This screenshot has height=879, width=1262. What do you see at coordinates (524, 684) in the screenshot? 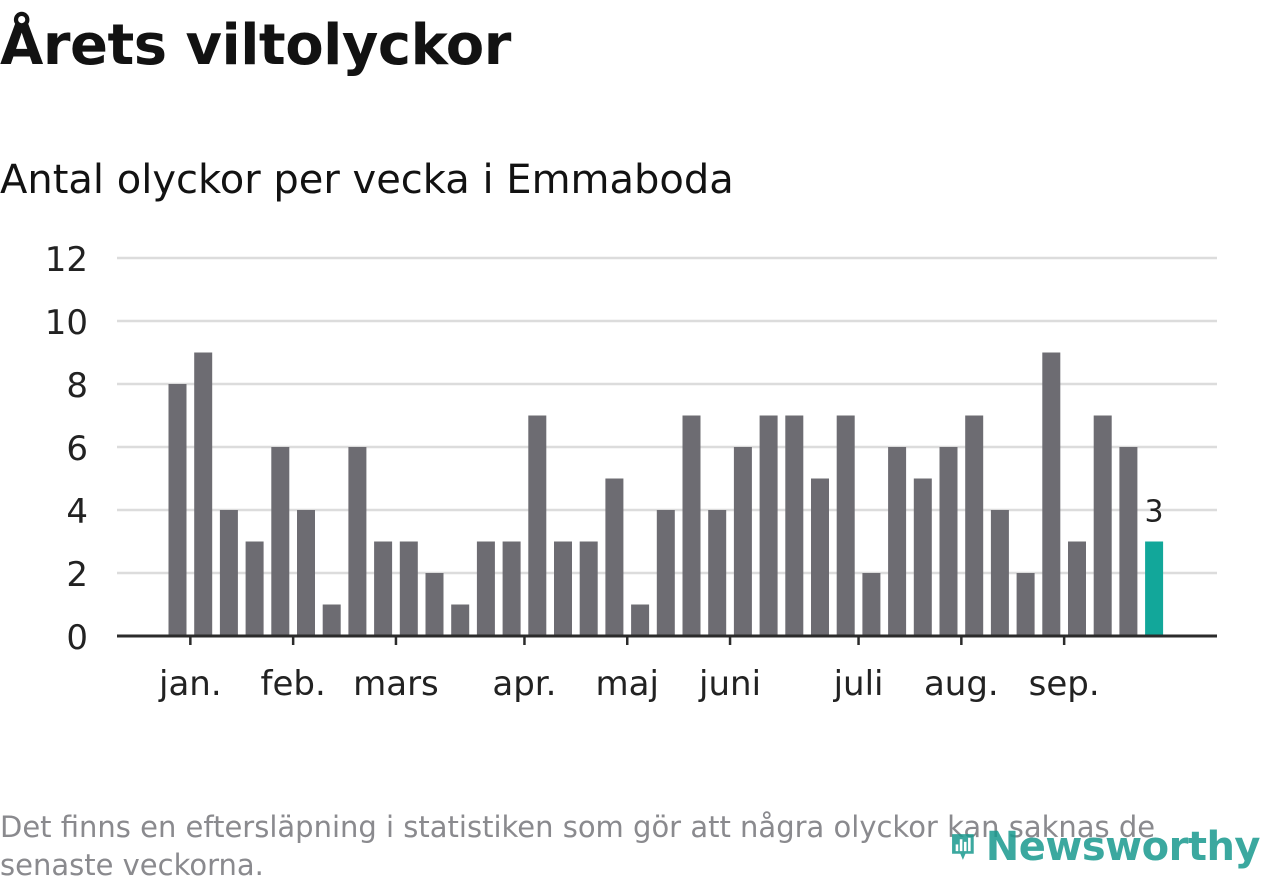
I see `x-tick-label: apr.` at bounding box center [524, 684].